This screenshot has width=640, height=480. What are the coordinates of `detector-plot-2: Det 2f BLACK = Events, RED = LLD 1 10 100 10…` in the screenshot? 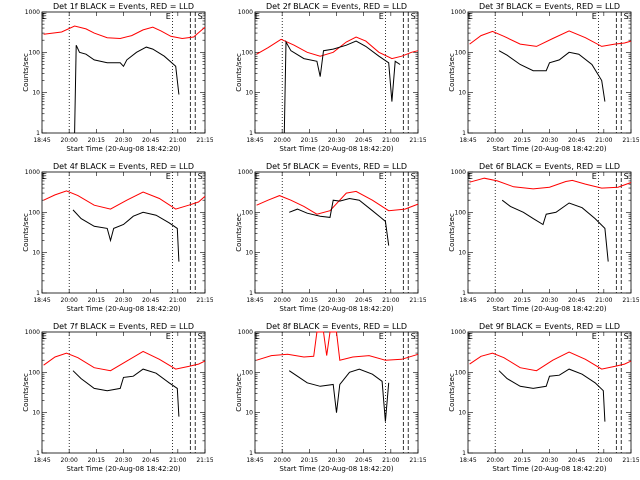 It's located at (330, 77).